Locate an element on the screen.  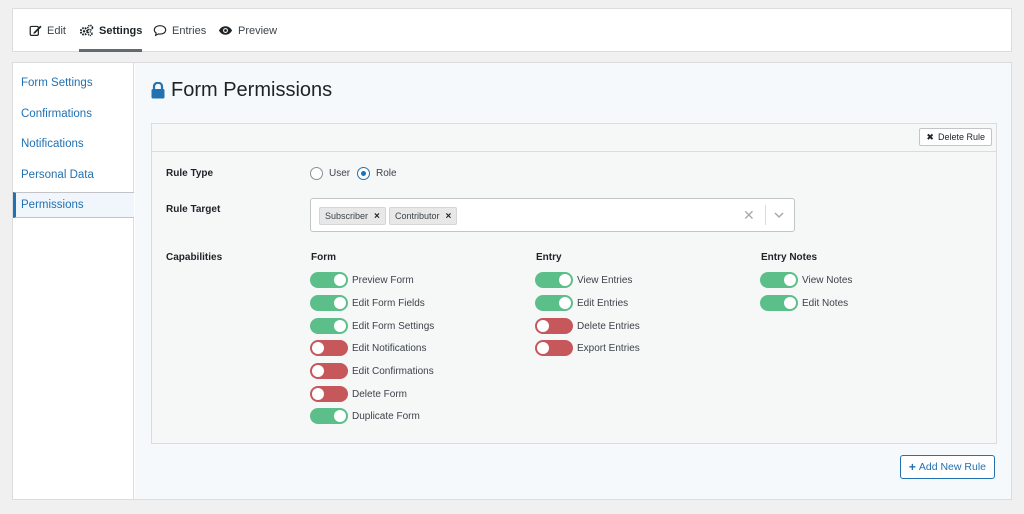
capability-edit-notes: Edit Notes is located at coordinates (804, 303).